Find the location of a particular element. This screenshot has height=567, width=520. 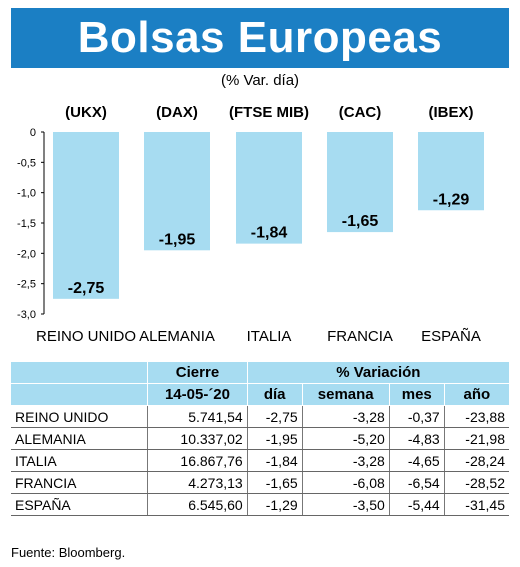

cell-cierre: 5.741,54 is located at coordinates (197, 416).